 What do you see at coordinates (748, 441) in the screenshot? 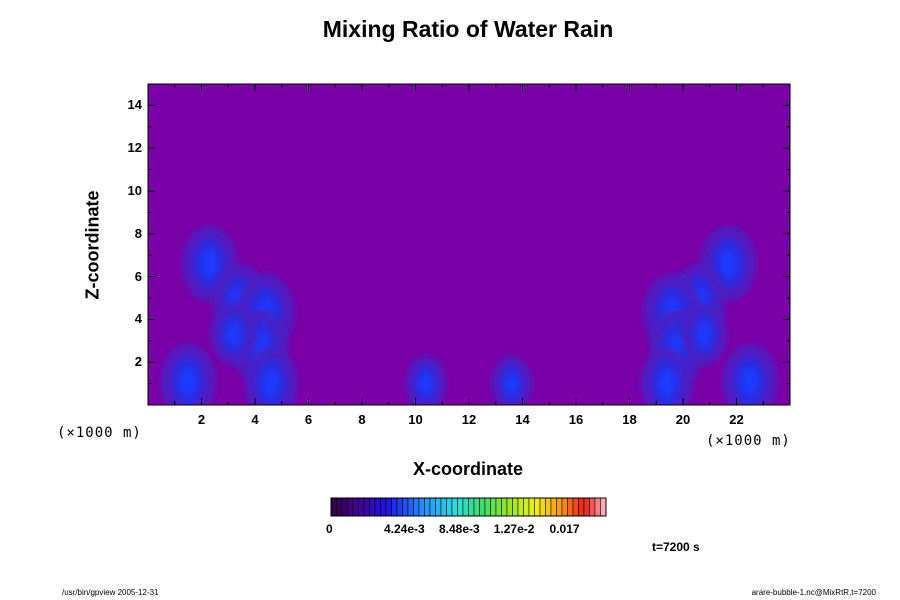
I see `x-unit-right: (×1000 m)` at bounding box center [748, 441].